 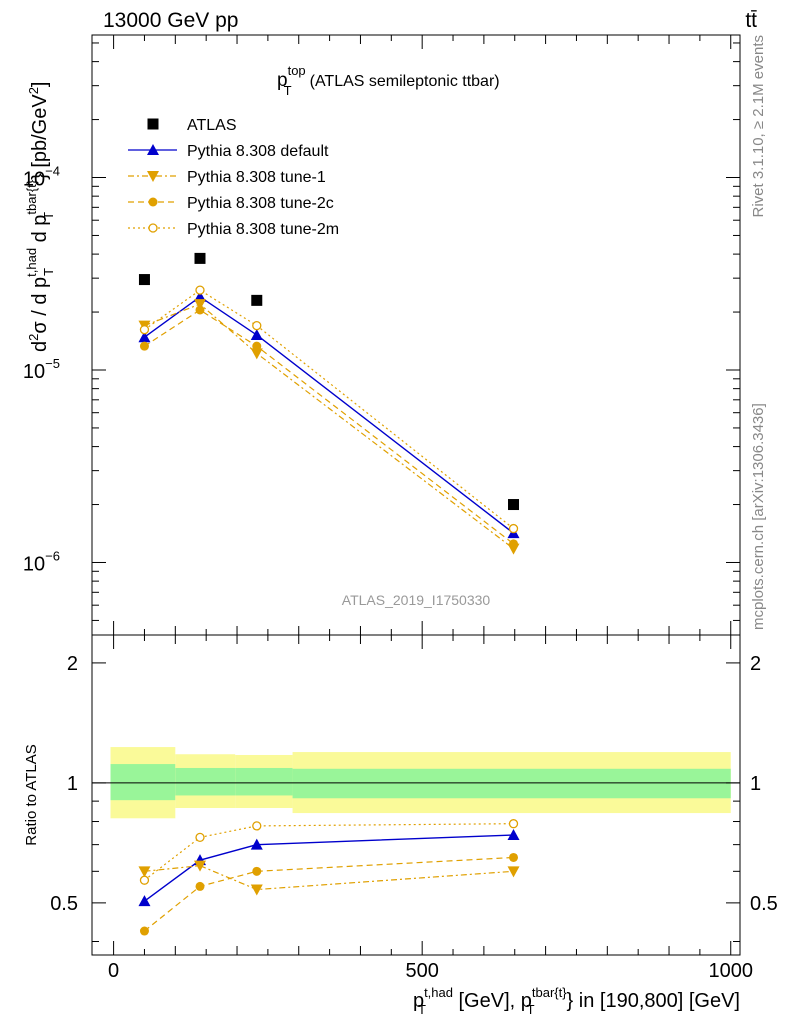 What do you see at coordinates (212, 125) in the screenshot?
I see `legend-label: ATLAS` at bounding box center [212, 125].